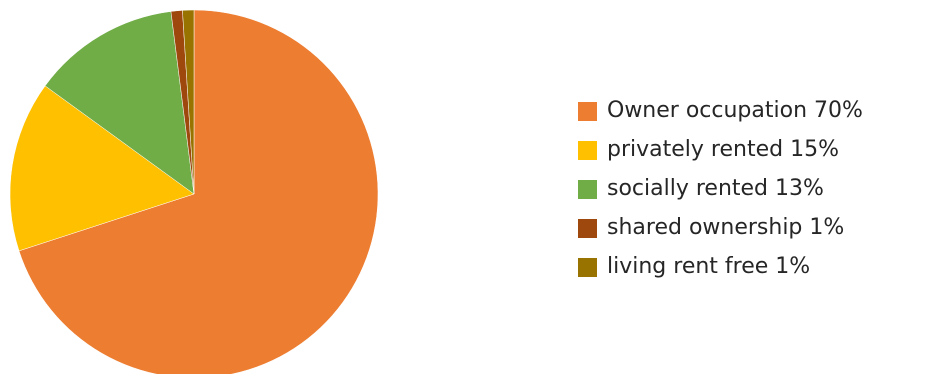 The height and width of the screenshot is (374, 938). Describe the element at coordinates (709, 266) in the screenshot. I see `legend-label: living rent free 1%` at that location.